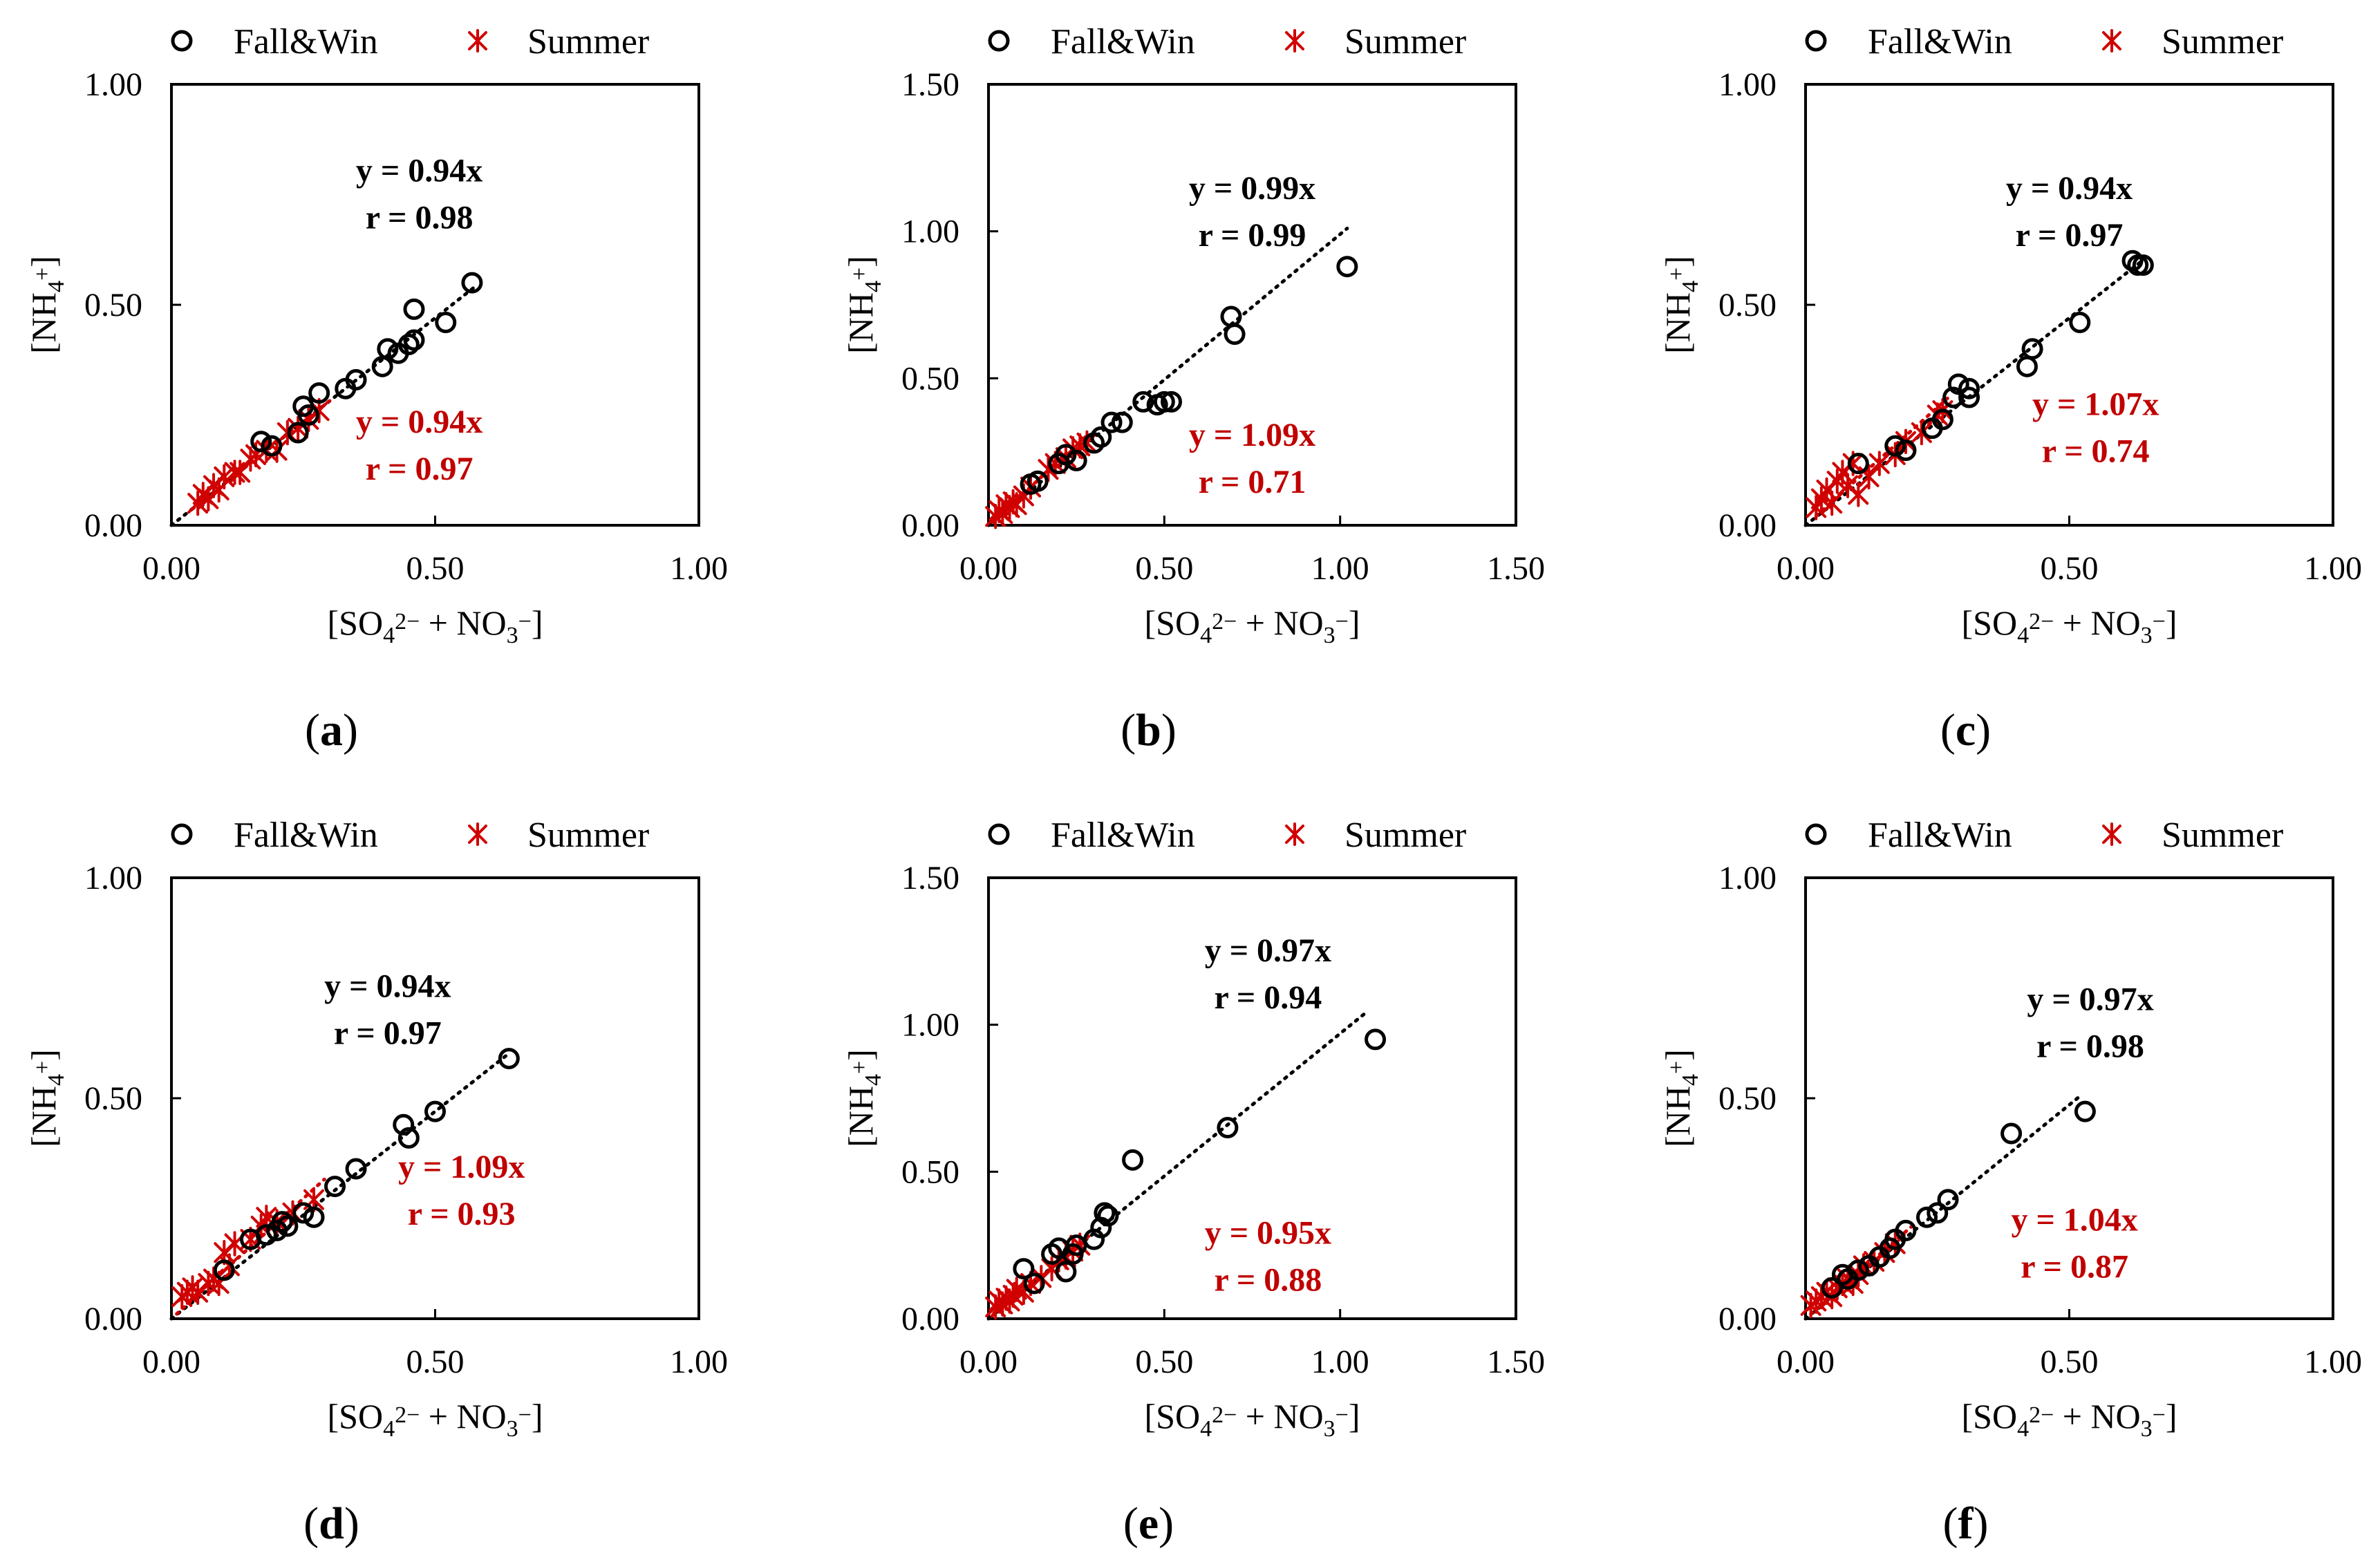 The image size is (2380, 1562). Describe the element at coordinates (419, 422) in the screenshot. I see `summer-equation: y = 0.94x` at that location.